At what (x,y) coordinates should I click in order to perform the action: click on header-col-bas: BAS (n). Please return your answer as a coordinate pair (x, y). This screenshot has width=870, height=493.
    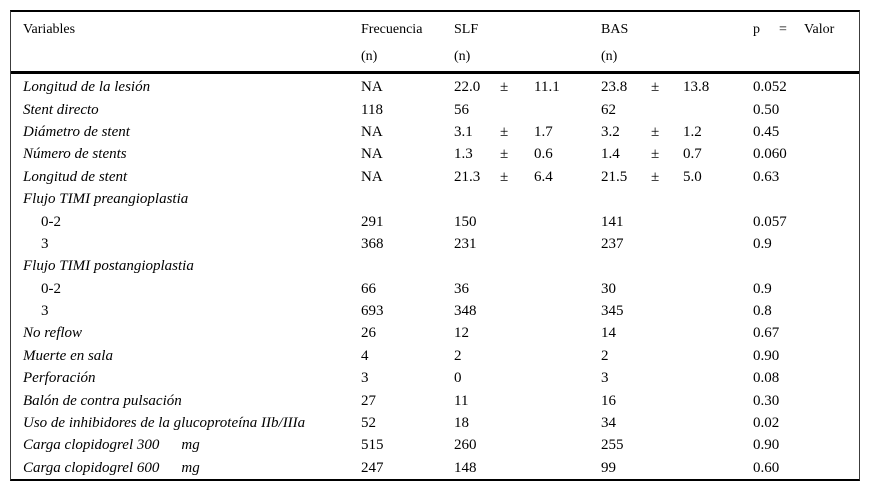
    Looking at the image, I should click on (677, 46).